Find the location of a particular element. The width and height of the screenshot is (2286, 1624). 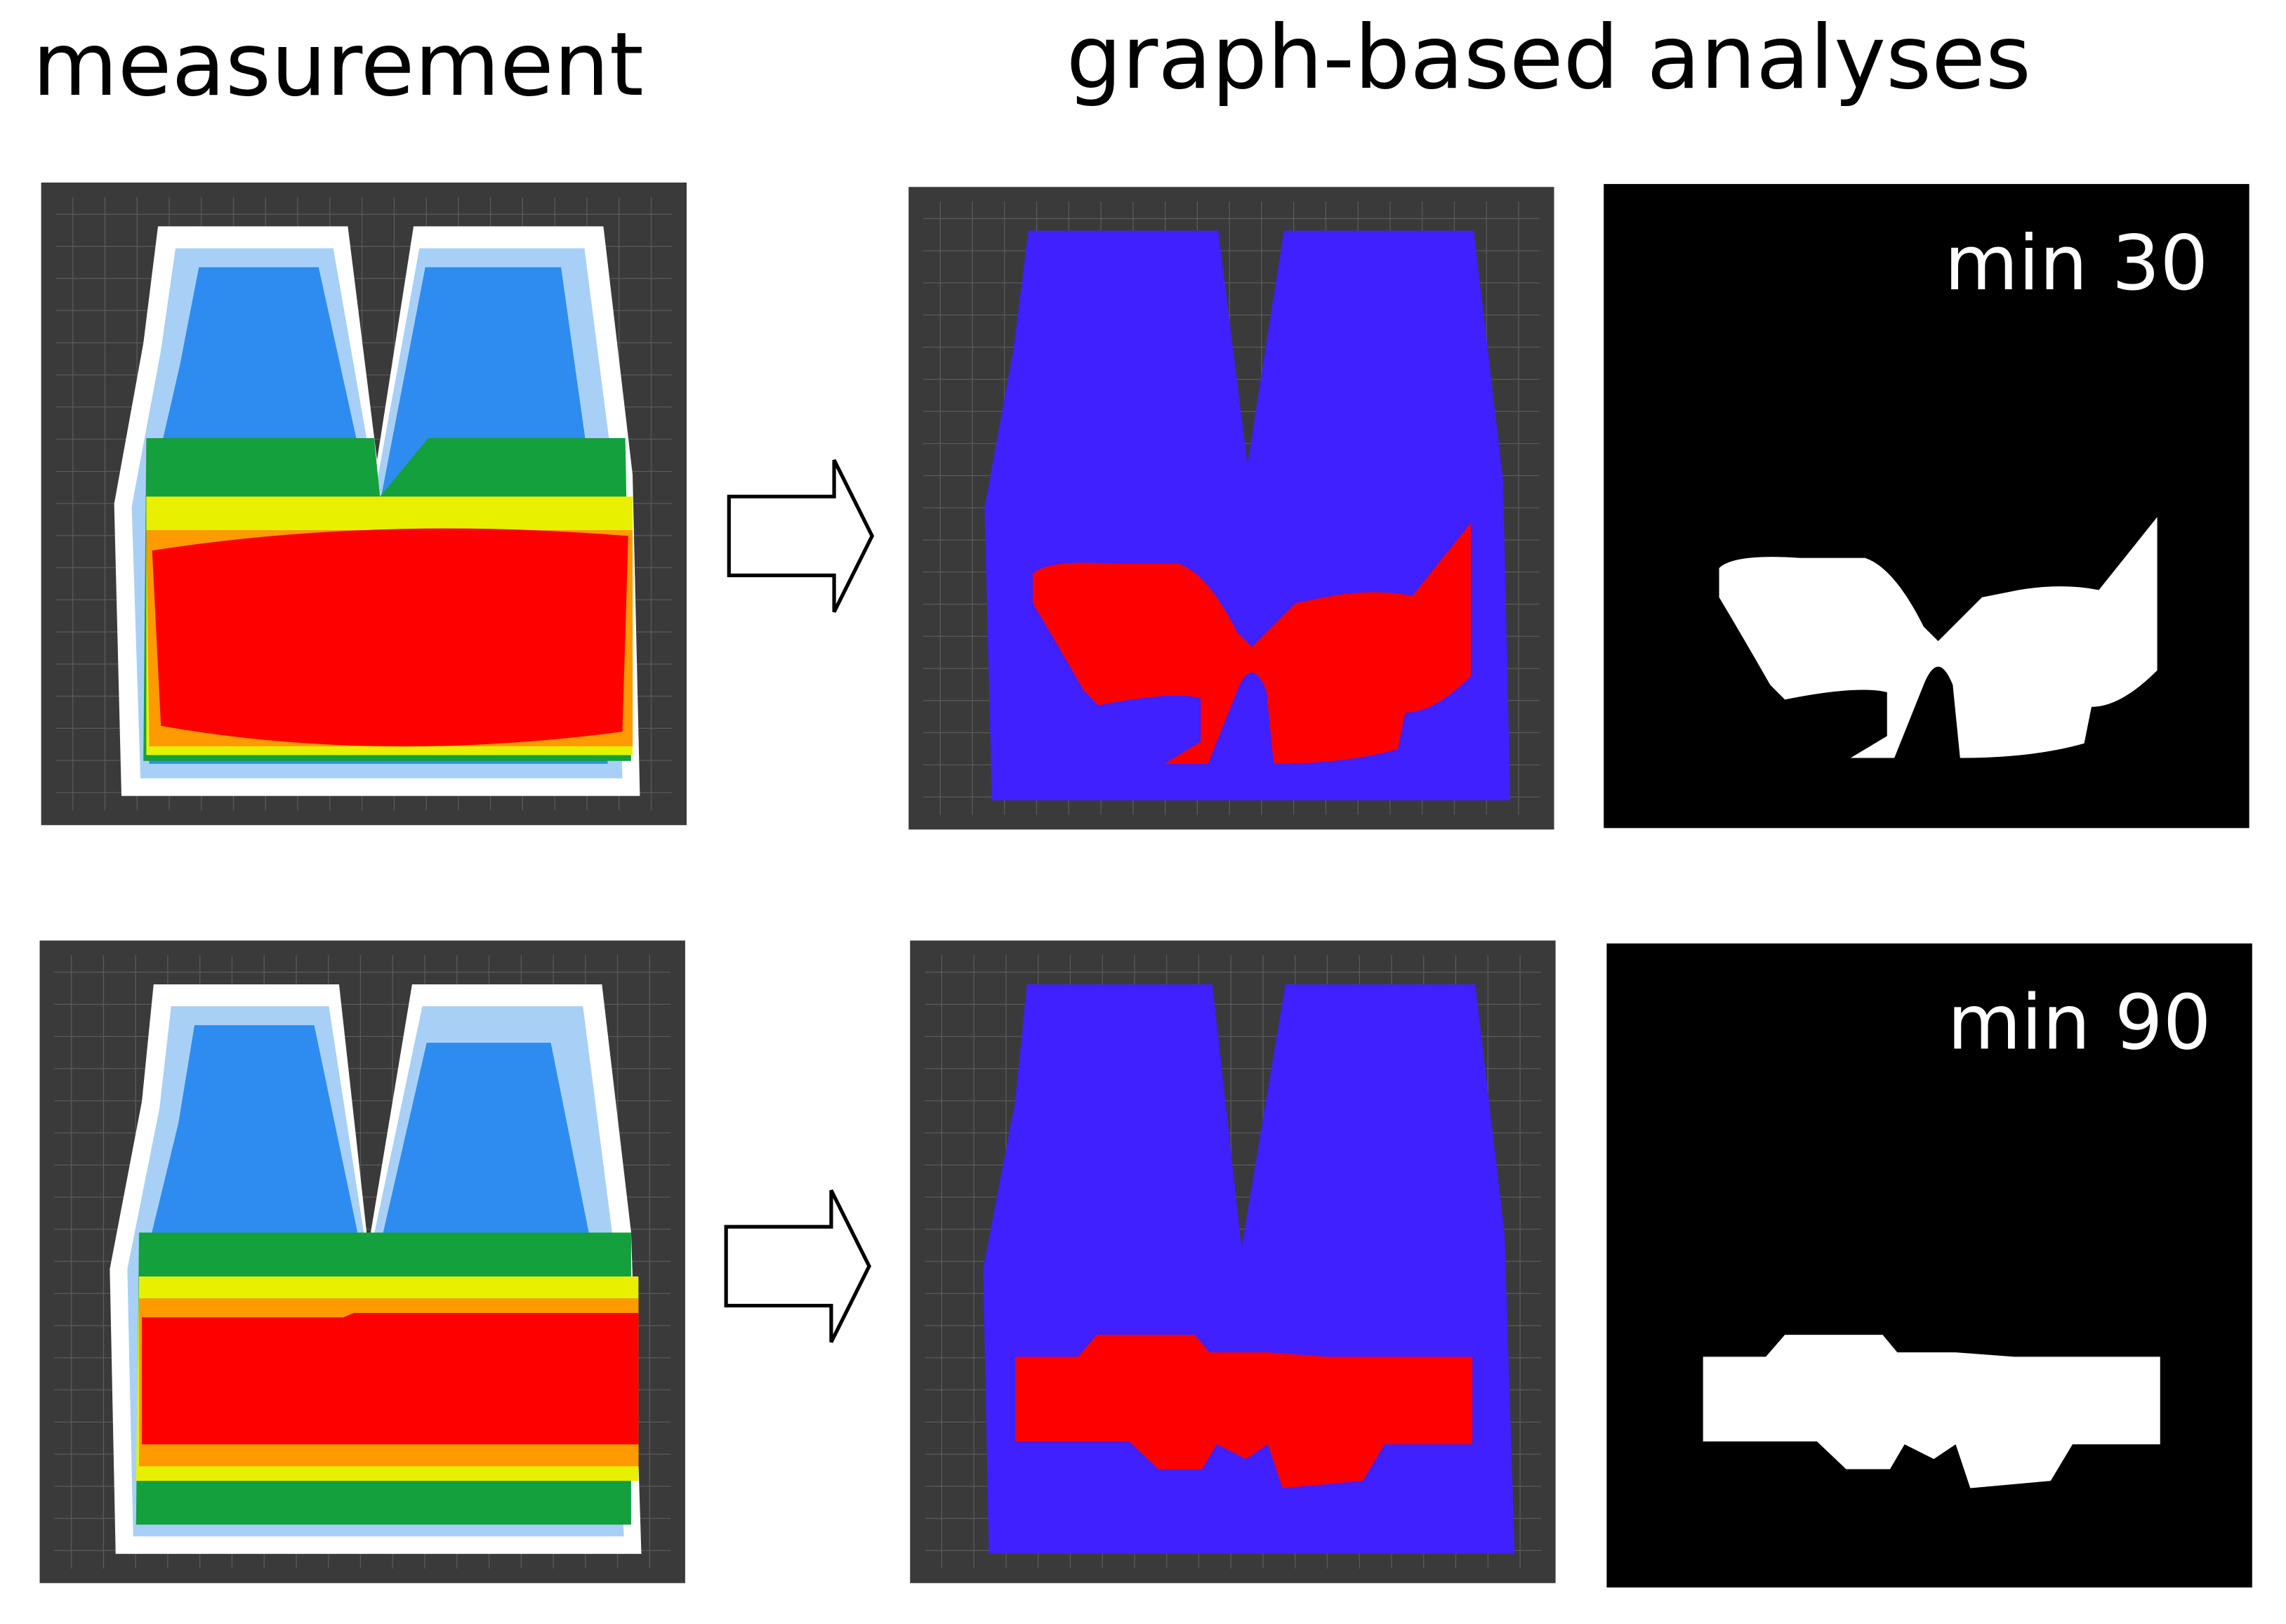

binary-panel: min 90 is located at coordinates (1929, 1265).